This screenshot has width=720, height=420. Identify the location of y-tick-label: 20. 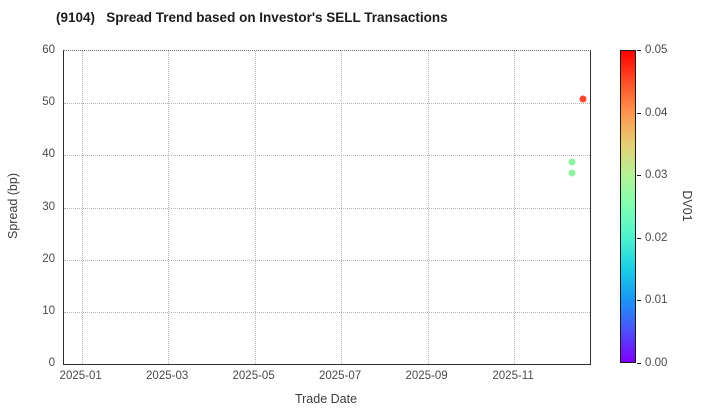
(48, 258).